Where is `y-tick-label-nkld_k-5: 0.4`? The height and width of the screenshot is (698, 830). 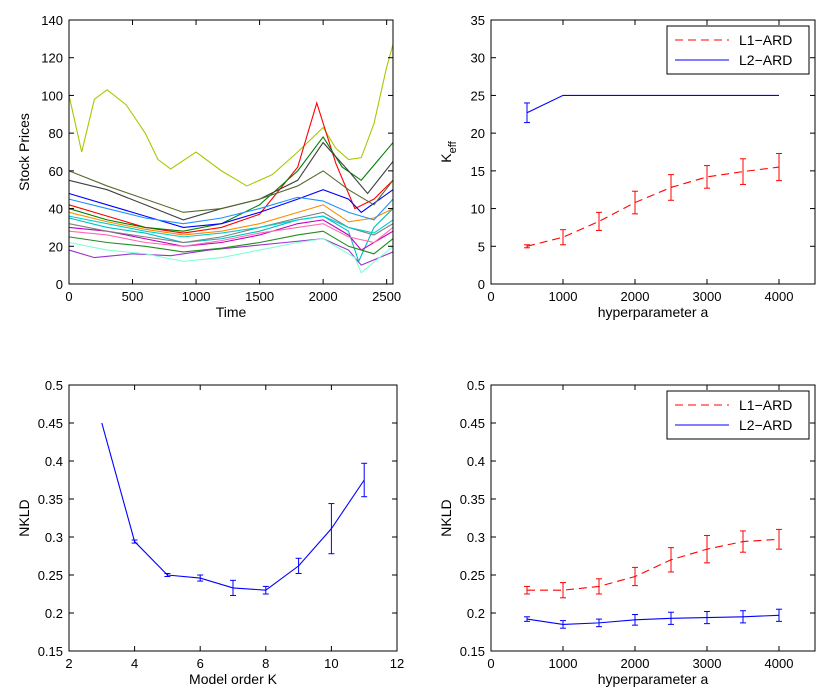 y-tick-label-nkld_k-5: 0.4 is located at coordinates (54, 461).